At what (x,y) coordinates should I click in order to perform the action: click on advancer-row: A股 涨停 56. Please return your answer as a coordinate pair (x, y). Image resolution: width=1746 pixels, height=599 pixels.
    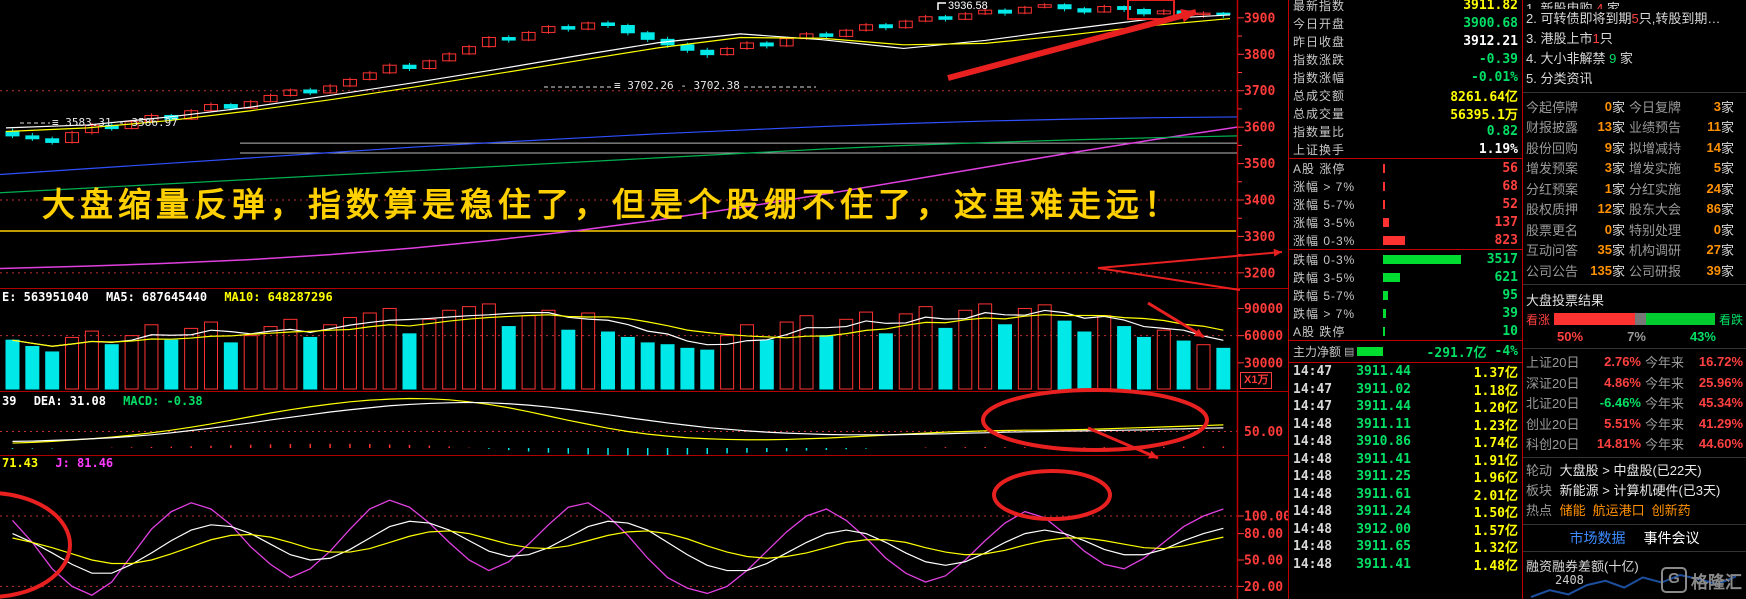
    Looking at the image, I should click on (1405, 168).